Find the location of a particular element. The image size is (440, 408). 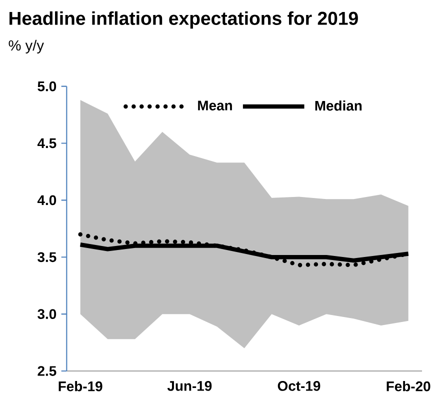

x-tick-label: Oct-19 is located at coordinates (299, 386).